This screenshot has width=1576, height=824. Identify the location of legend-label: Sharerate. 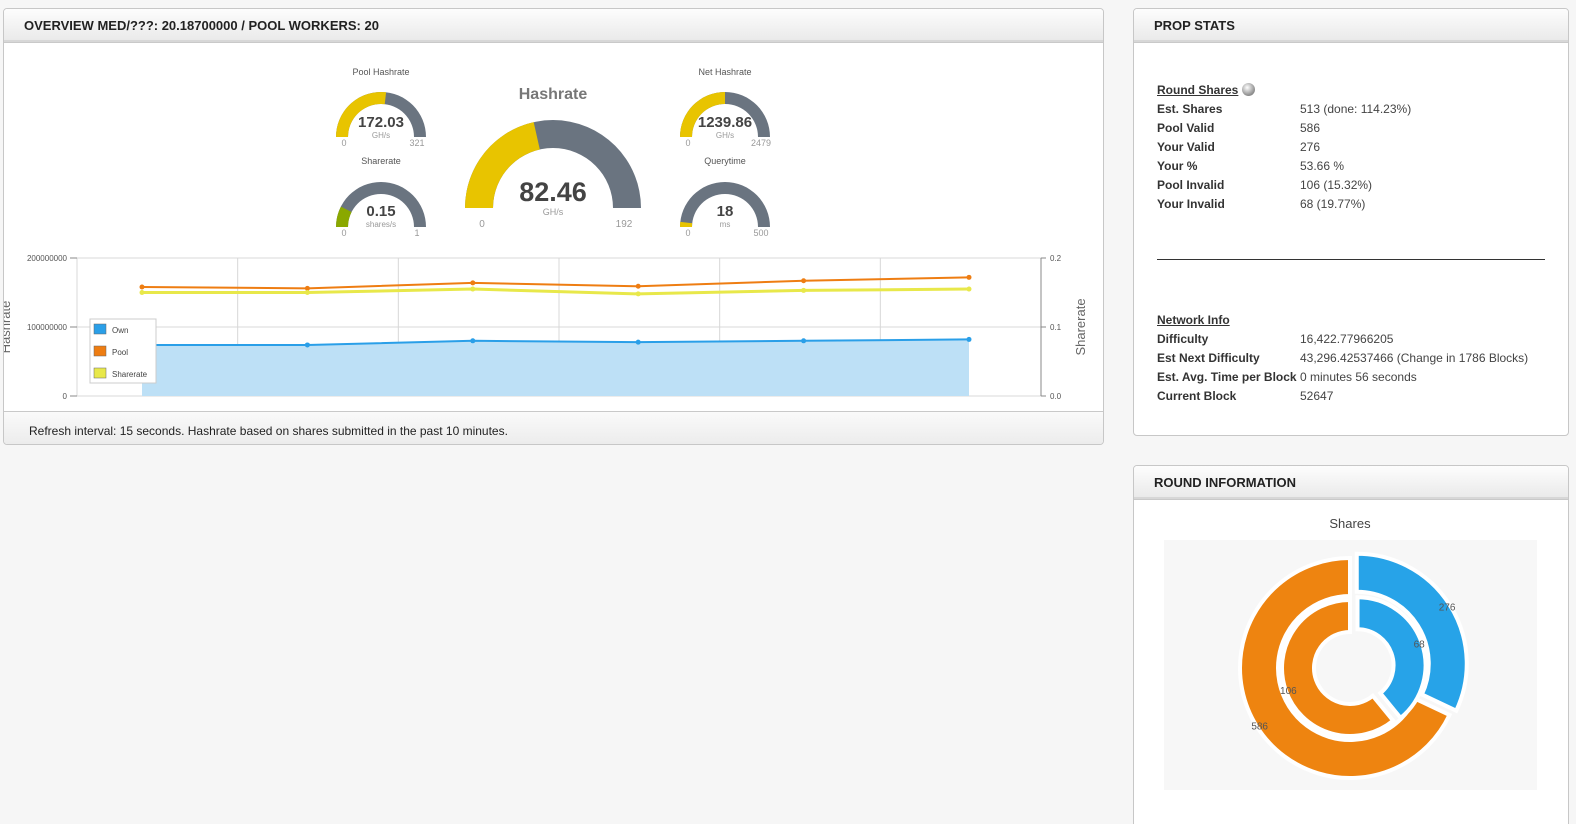
(130, 374).